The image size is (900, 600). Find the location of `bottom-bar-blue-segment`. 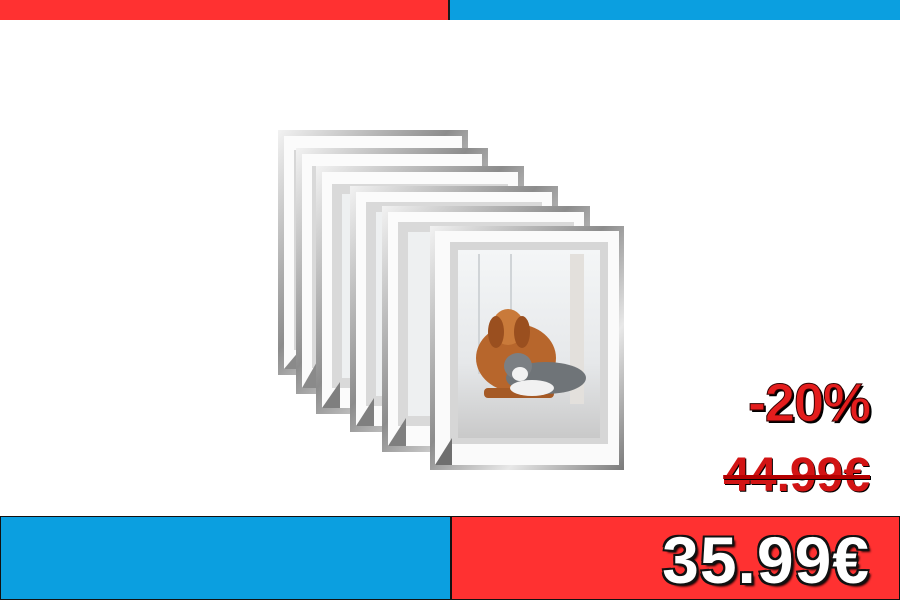

bottom-bar-blue-segment is located at coordinates (225, 558).